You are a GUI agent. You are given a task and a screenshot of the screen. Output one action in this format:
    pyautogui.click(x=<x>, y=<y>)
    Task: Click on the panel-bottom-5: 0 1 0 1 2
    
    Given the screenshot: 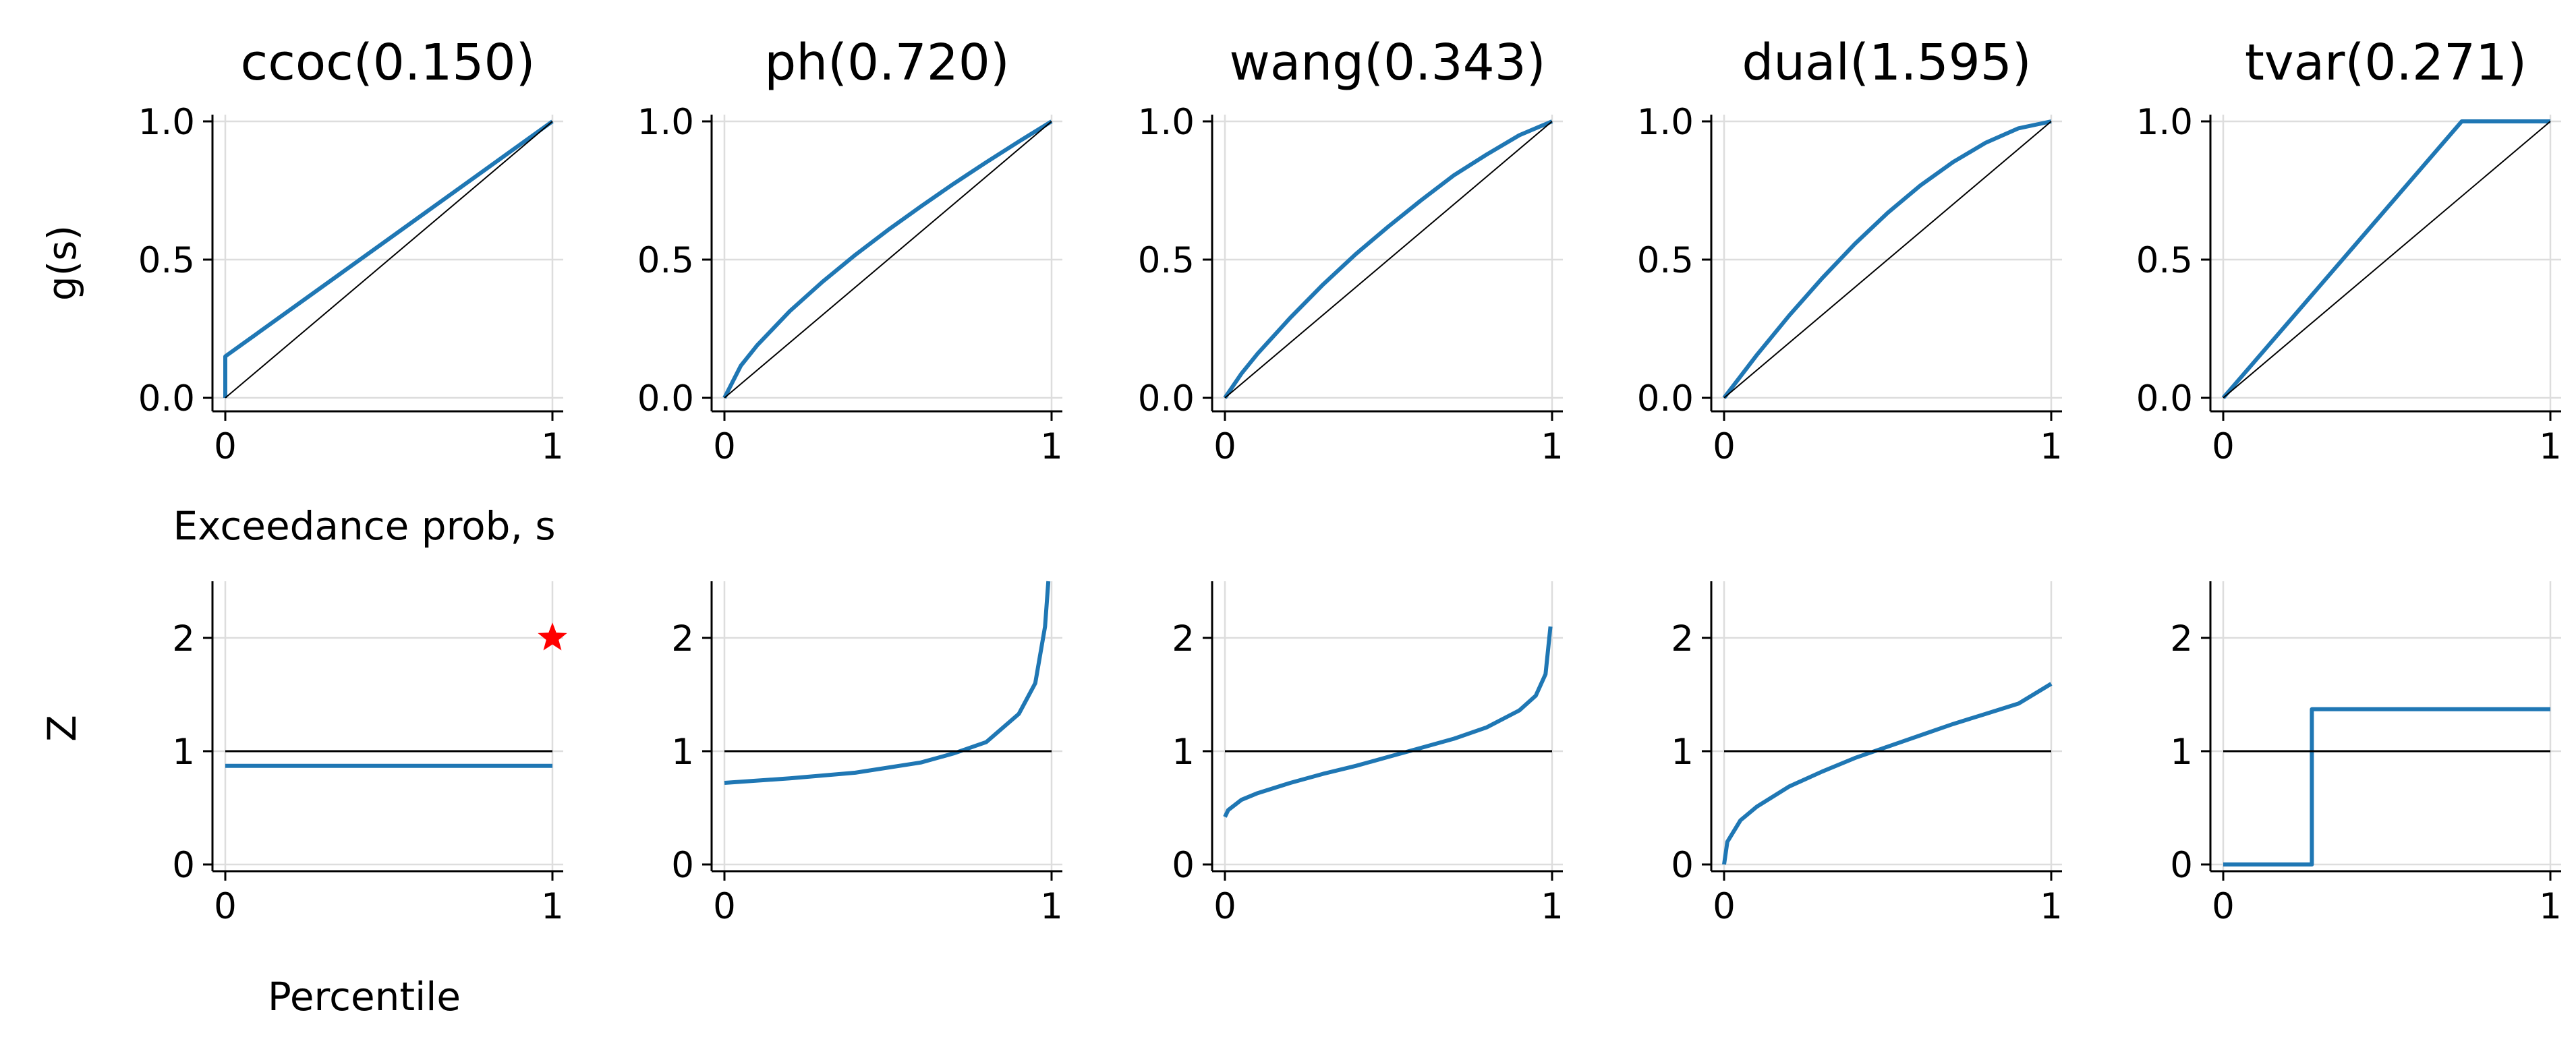 What is the action you would take?
    pyautogui.click(x=2366, y=754)
    